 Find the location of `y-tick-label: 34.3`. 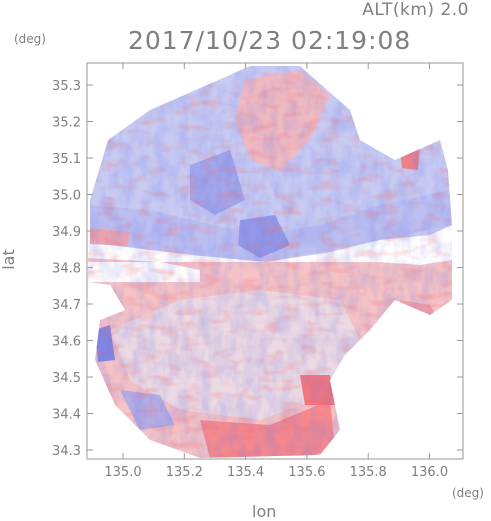

y-tick-label: 34.3 is located at coordinates (66, 451).